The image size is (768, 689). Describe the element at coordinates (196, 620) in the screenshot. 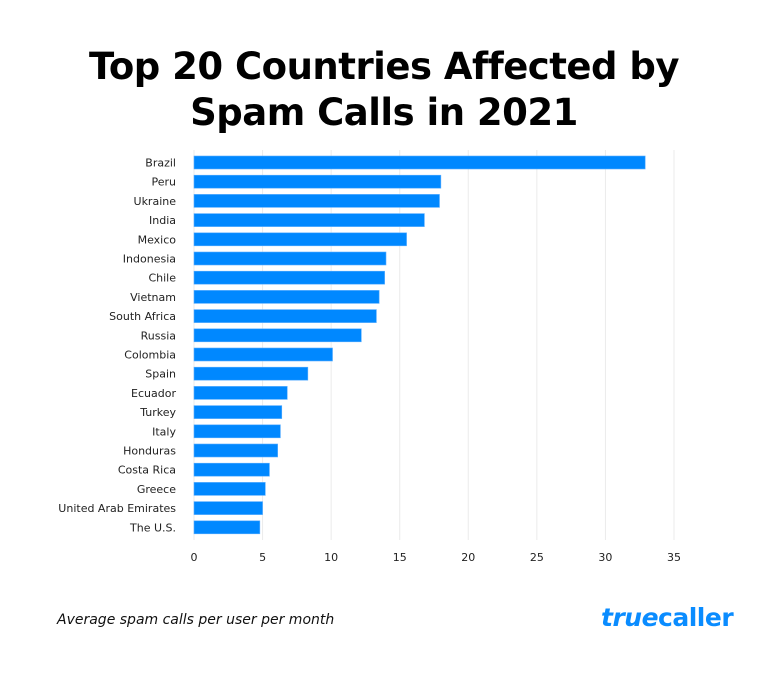

I see `chart-caption: Average spam calls per user per month` at that location.